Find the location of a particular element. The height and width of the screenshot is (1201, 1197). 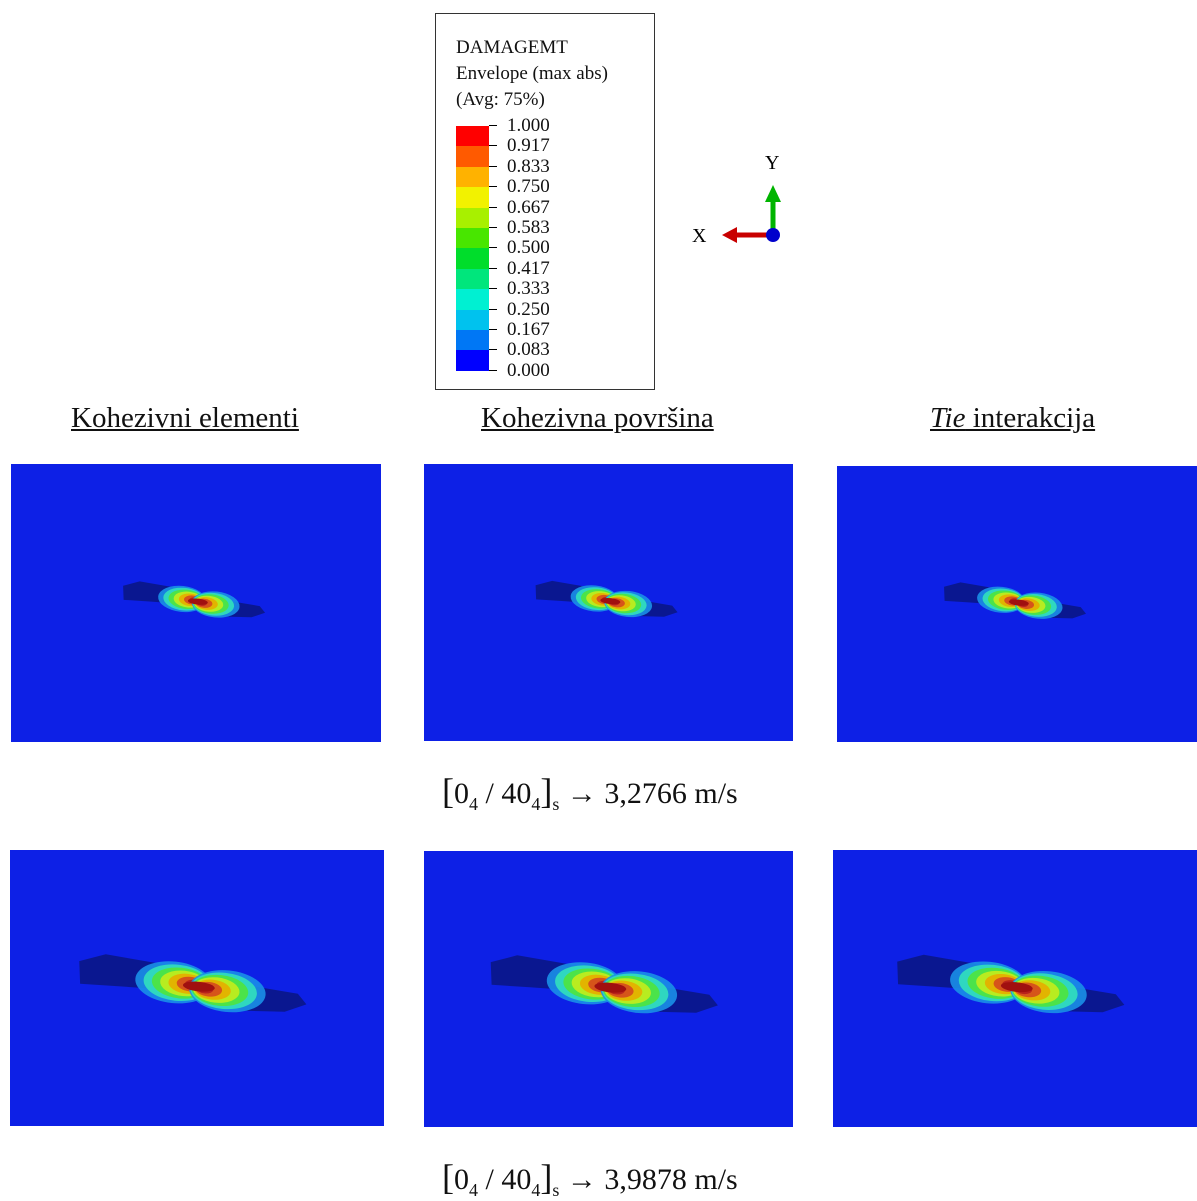

legend-tick-label: 0.833 is located at coordinates (528, 166).